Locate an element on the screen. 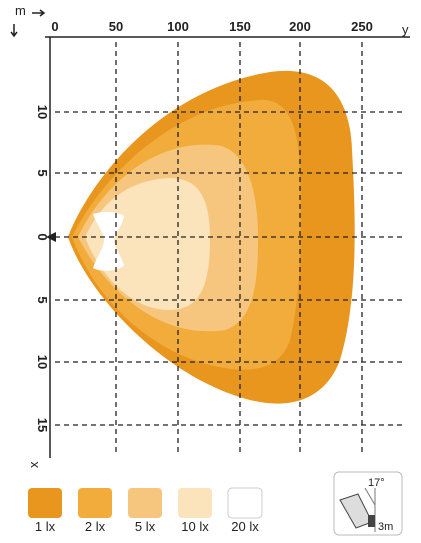  mounting-inset: 17° 3m is located at coordinates (368, 503).